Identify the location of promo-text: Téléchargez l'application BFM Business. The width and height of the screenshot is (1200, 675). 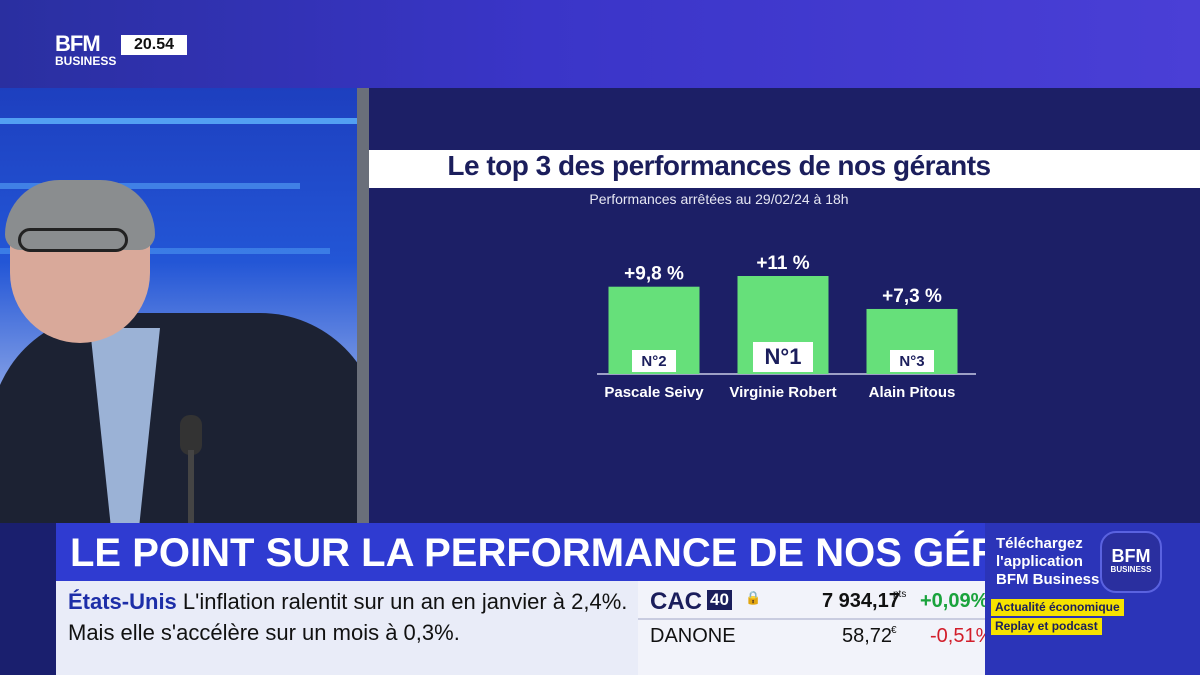
(1048, 562).